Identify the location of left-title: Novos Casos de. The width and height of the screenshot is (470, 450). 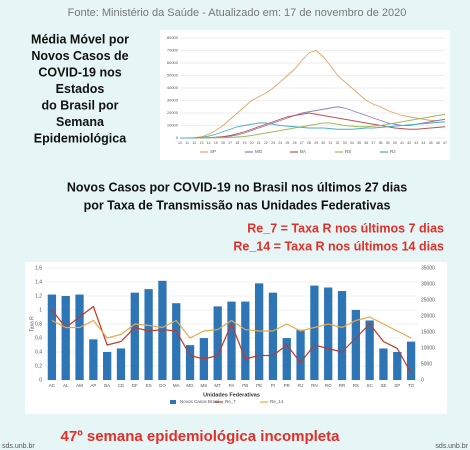
(79, 56).